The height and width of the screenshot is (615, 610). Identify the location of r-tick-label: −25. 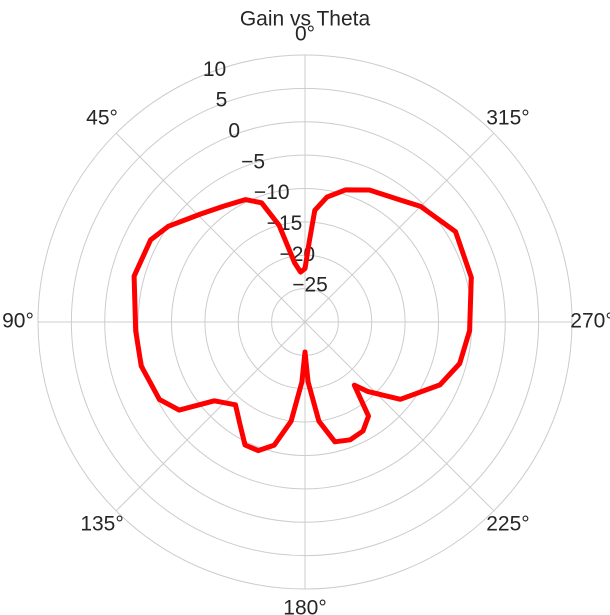
(310, 285).